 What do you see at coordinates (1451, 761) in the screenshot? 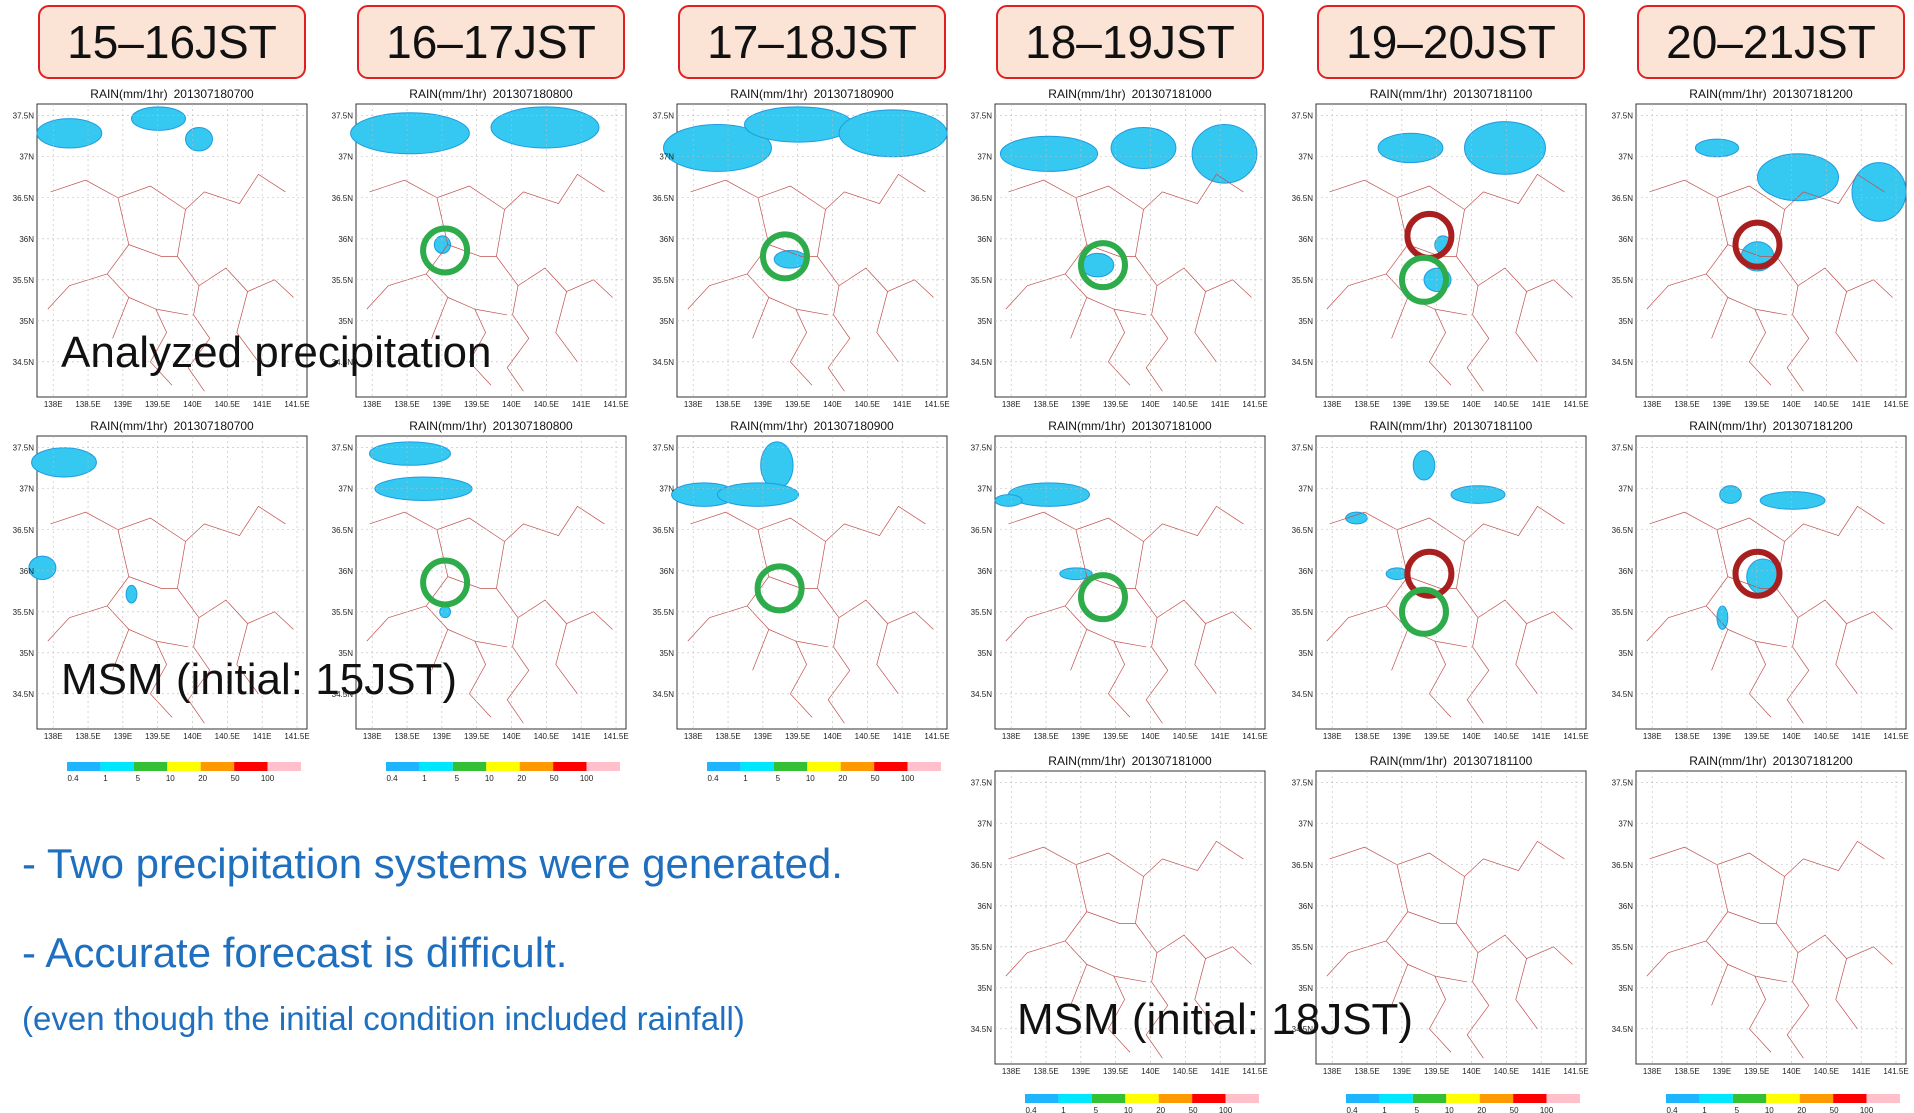
I see `panel-title: RAIN(mm/1hr) 201307181100` at bounding box center [1451, 761].